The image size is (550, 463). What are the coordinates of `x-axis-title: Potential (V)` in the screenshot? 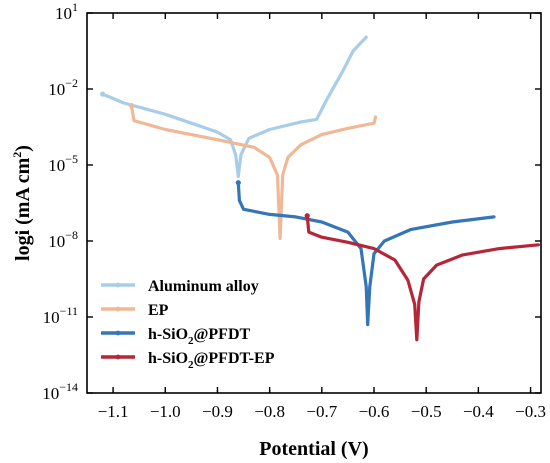 It's located at (313, 449).